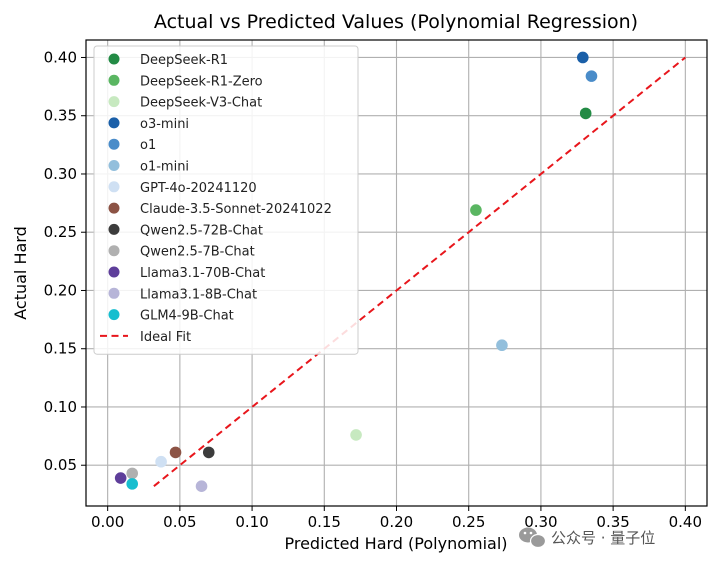 Image resolution: width=718 pixels, height=566 pixels. Describe the element at coordinates (685, 522) in the screenshot. I see `x-tick-label: 0.40` at that location.